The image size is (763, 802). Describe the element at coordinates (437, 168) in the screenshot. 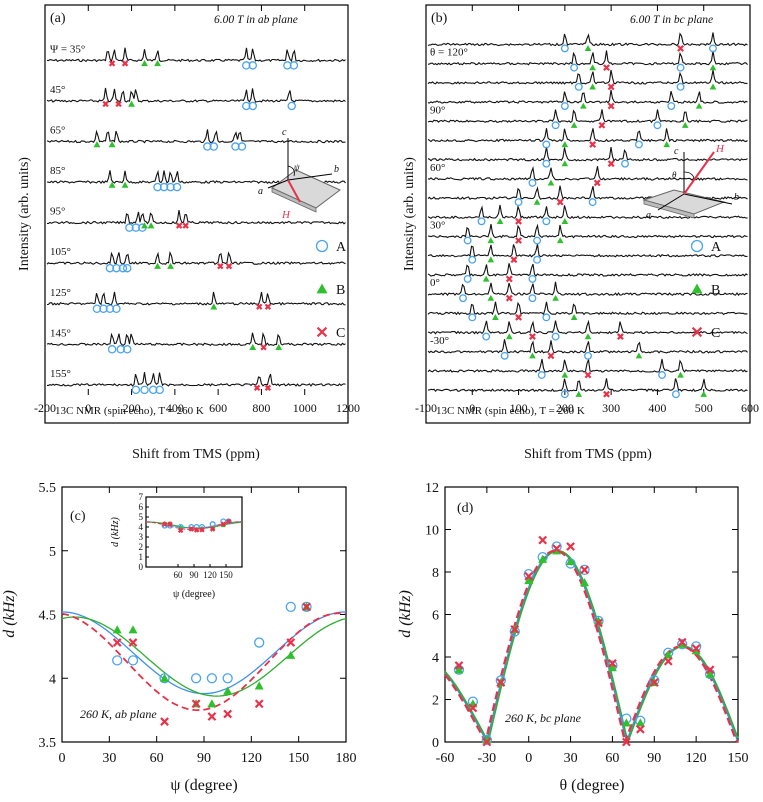

I see `trace-angle-label: 60°` at that location.